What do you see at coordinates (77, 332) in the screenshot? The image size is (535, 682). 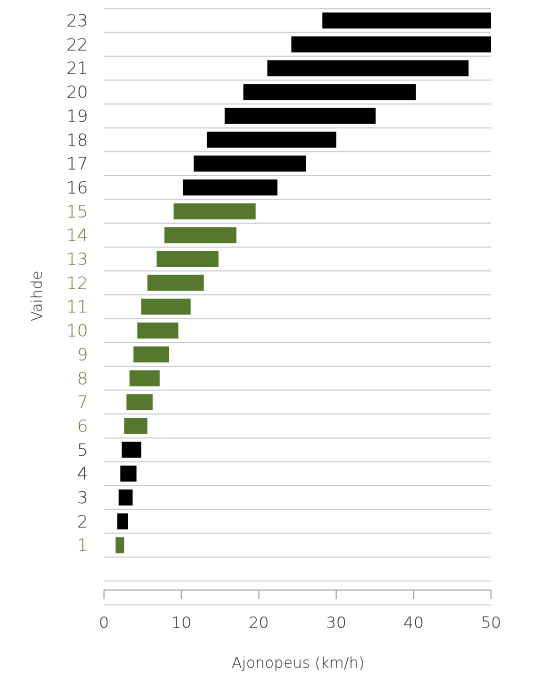 I see `y-tick-label: 10` at bounding box center [77, 332].